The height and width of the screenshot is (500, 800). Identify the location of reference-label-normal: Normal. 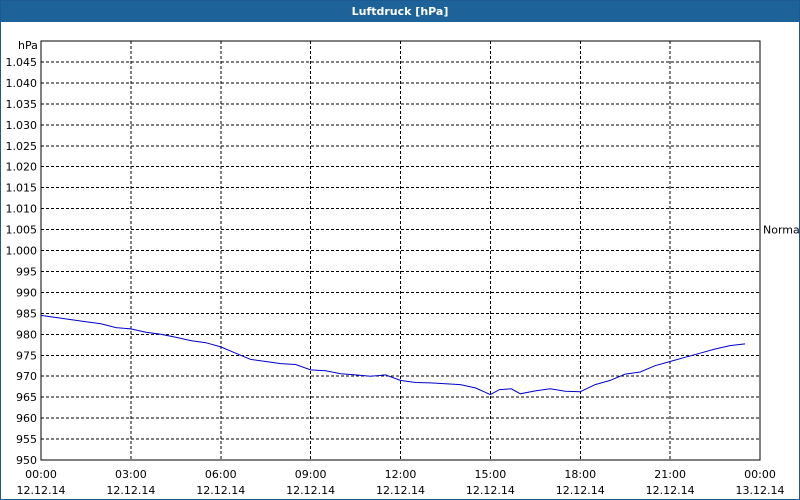
(781, 230).